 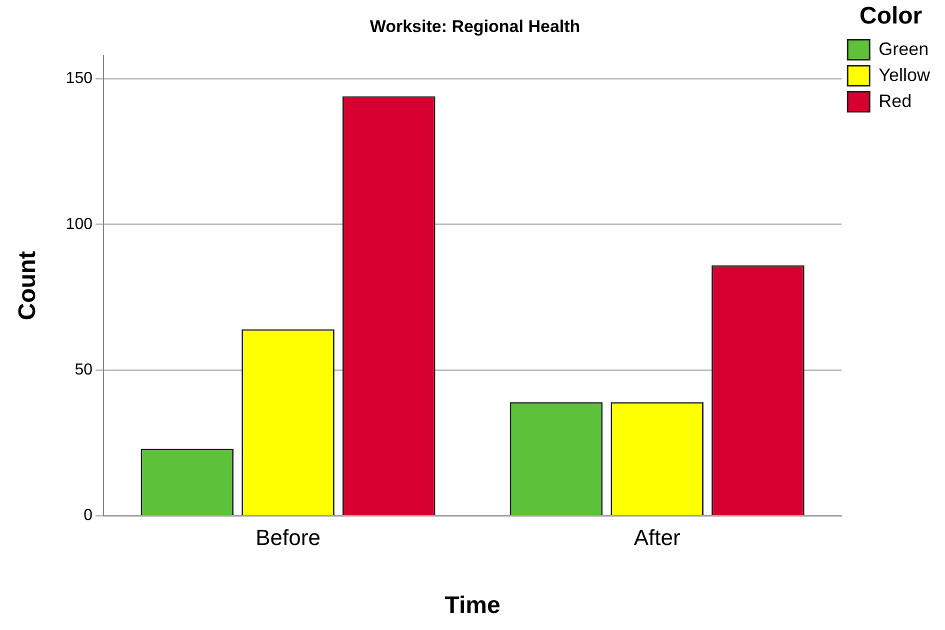 I want to click on y-tick-label: 100, so click(x=79, y=224).